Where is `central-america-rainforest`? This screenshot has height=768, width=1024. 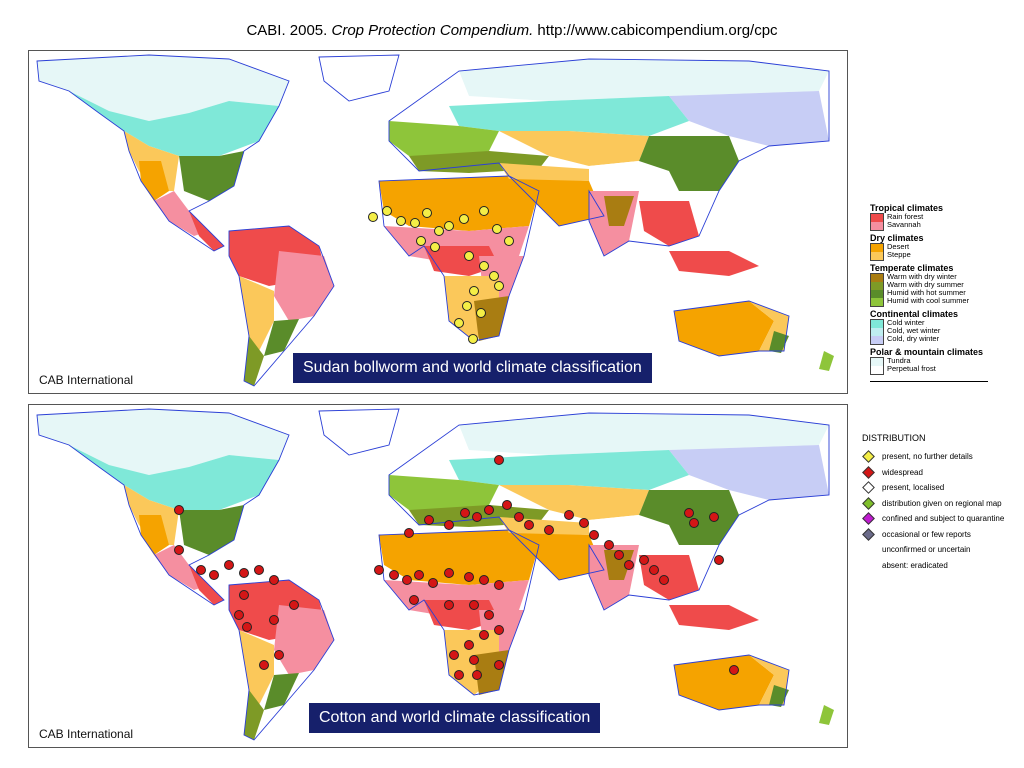 central-america-rainforest is located at coordinates (206, 585).